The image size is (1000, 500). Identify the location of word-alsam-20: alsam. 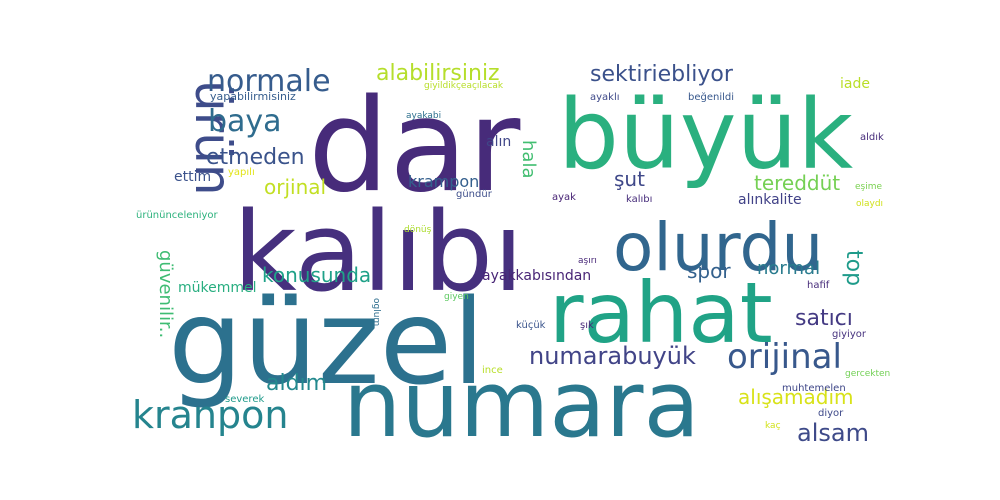
(833, 433).